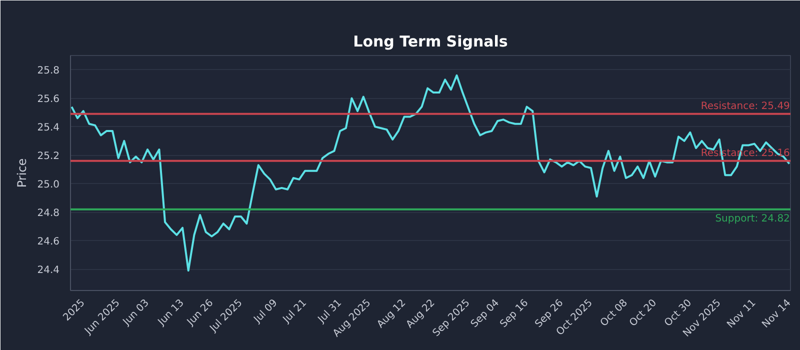 The height and width of the screenshot is (350, 800). What do you see at coordinates (644, 313) in the screenshot?
I see `x-tick-label: Oct 20` at bounding box center [644, 313].